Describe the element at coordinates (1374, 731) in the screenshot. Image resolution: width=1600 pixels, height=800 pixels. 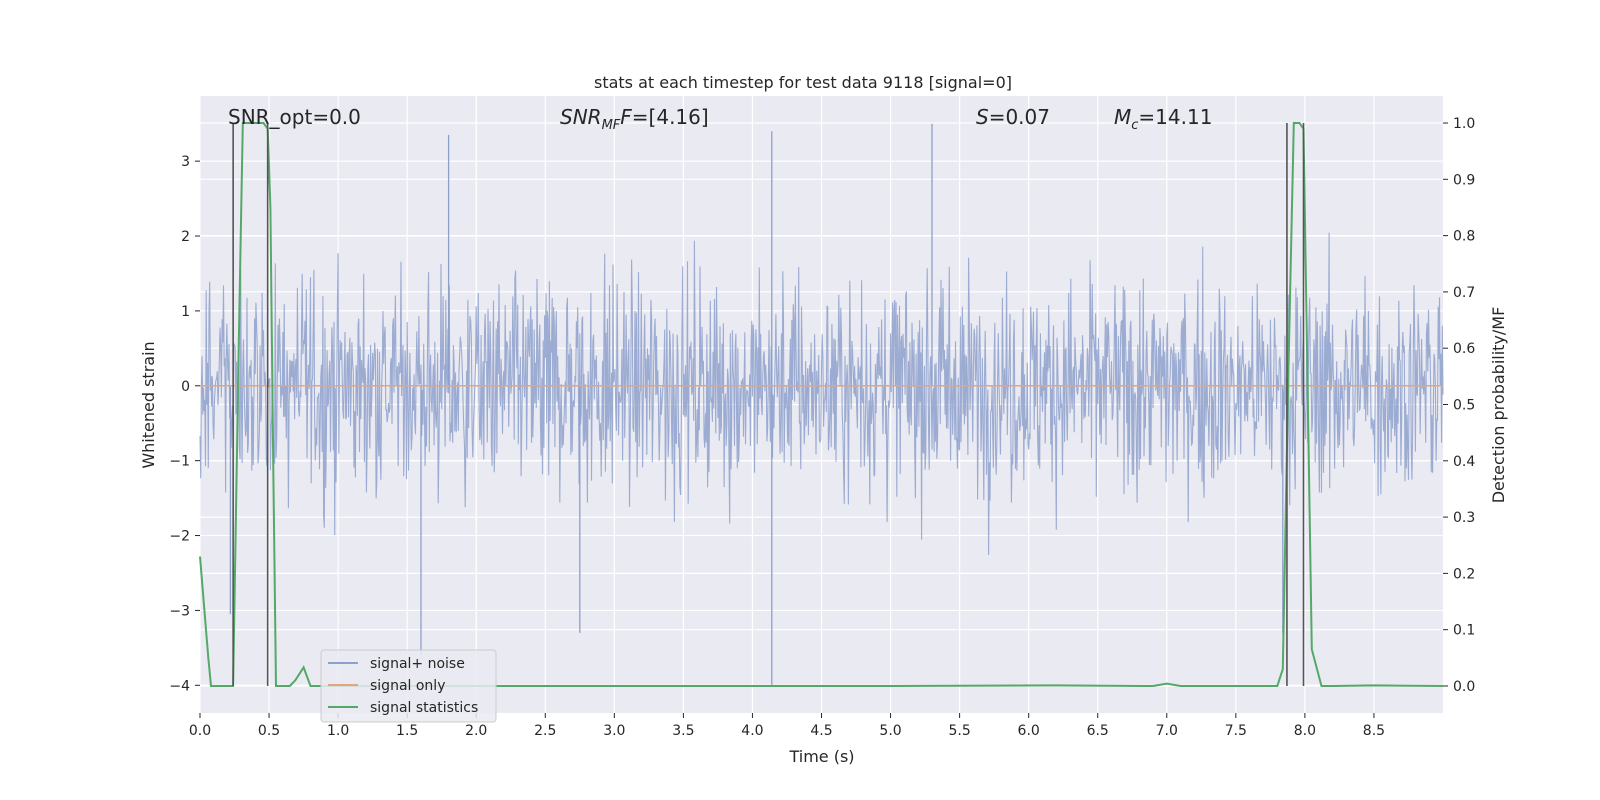
I see `x-tick-label: 8.5` at that location.